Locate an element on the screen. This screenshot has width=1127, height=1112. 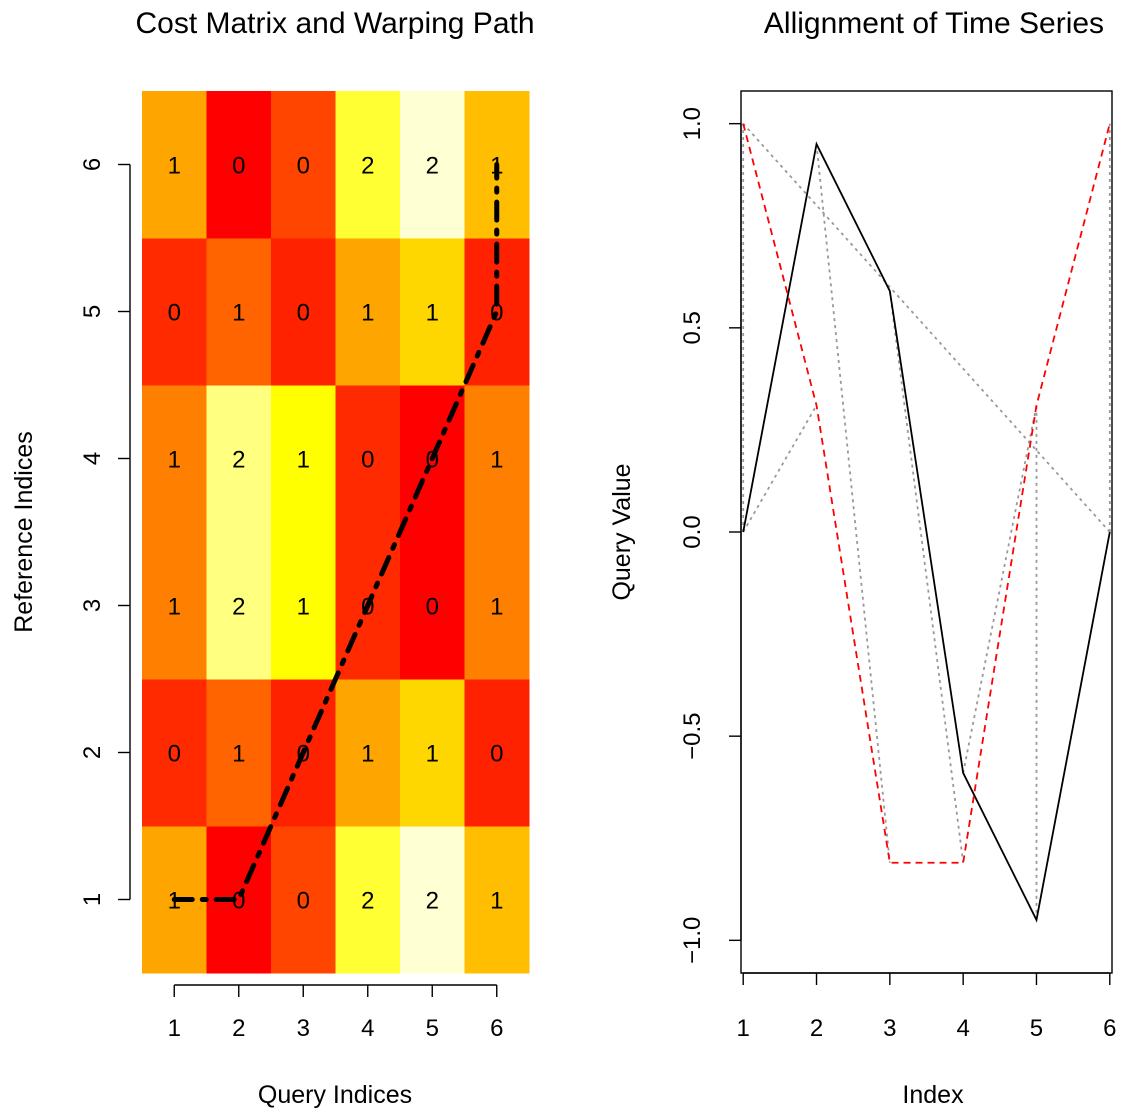
line-x-tick-label: 2 is located at coordinates (816, 1028).